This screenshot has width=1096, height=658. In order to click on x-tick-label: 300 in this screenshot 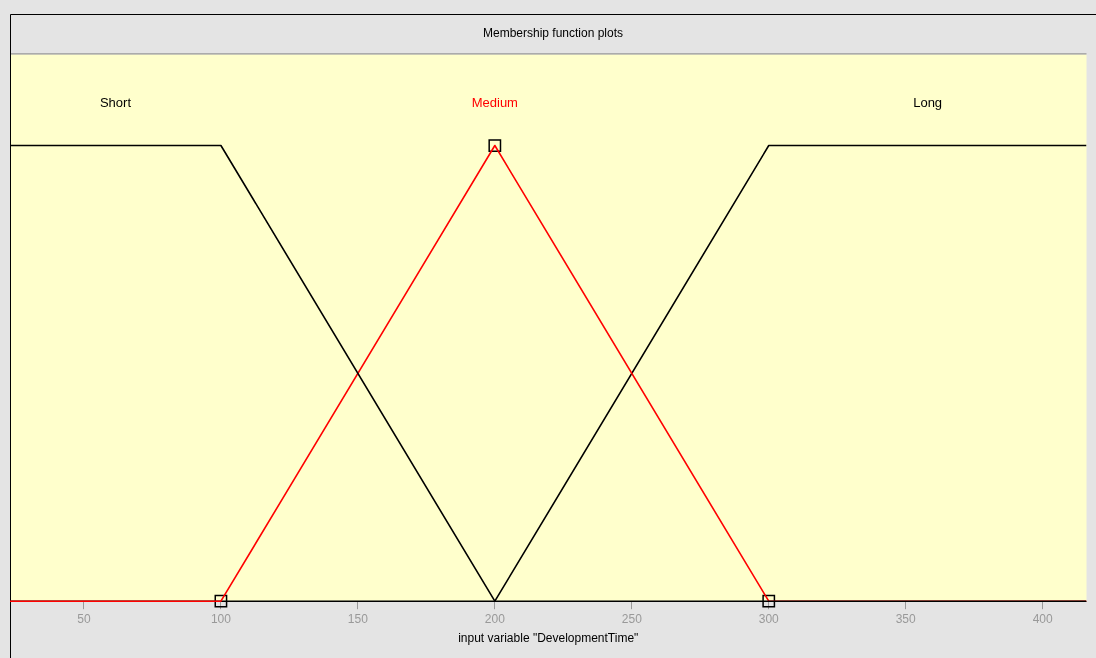, I will do `click(769, 618)`.